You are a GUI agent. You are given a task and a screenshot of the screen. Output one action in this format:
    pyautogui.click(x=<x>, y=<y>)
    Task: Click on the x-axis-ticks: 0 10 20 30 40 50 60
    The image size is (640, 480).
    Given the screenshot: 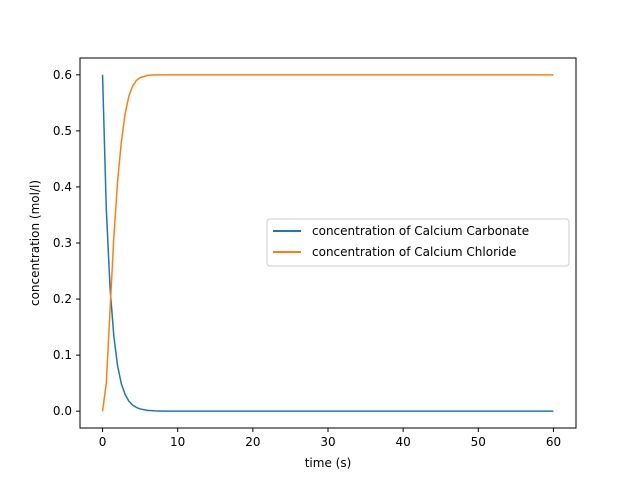 What is the action you would take?
    pyautogui.click(x=330, y=438)
    